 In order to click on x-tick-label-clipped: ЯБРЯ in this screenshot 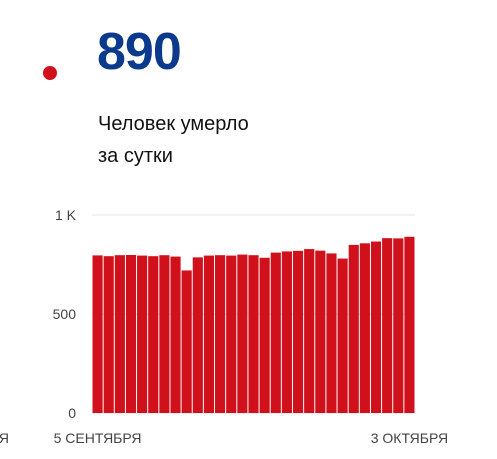, I will do `click(4, 438)`.